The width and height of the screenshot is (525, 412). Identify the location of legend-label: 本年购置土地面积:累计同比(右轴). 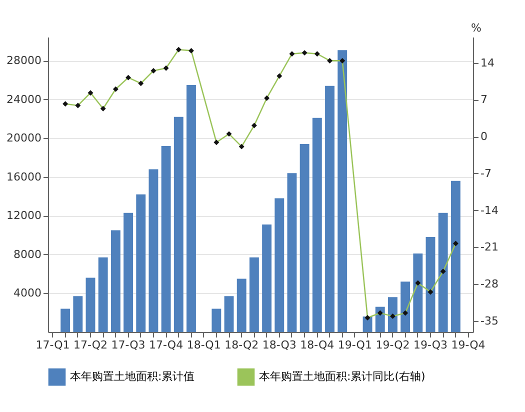
(342, 377).